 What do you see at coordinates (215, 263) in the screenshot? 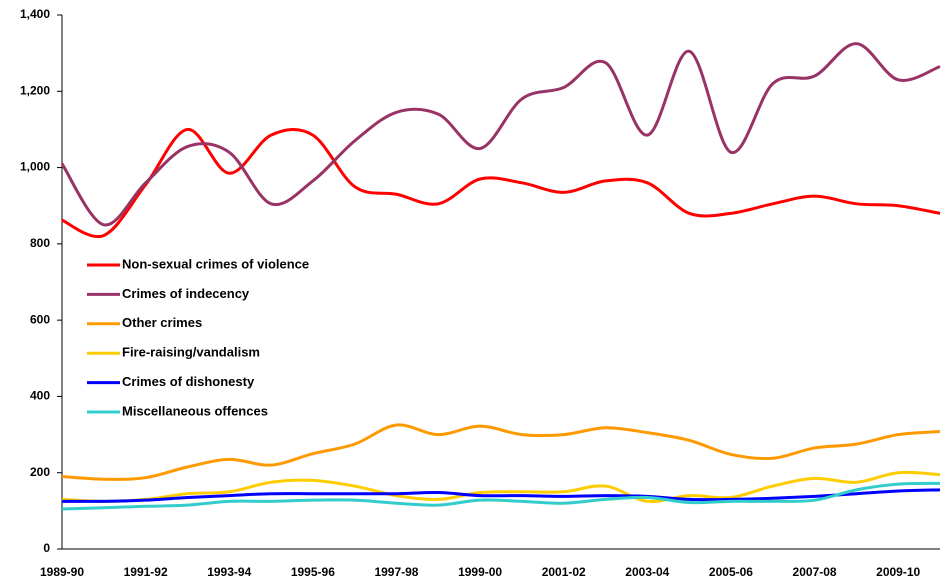
I see `legend-label: Non-sexual crimes of violence` at bounding box center [215, 263].